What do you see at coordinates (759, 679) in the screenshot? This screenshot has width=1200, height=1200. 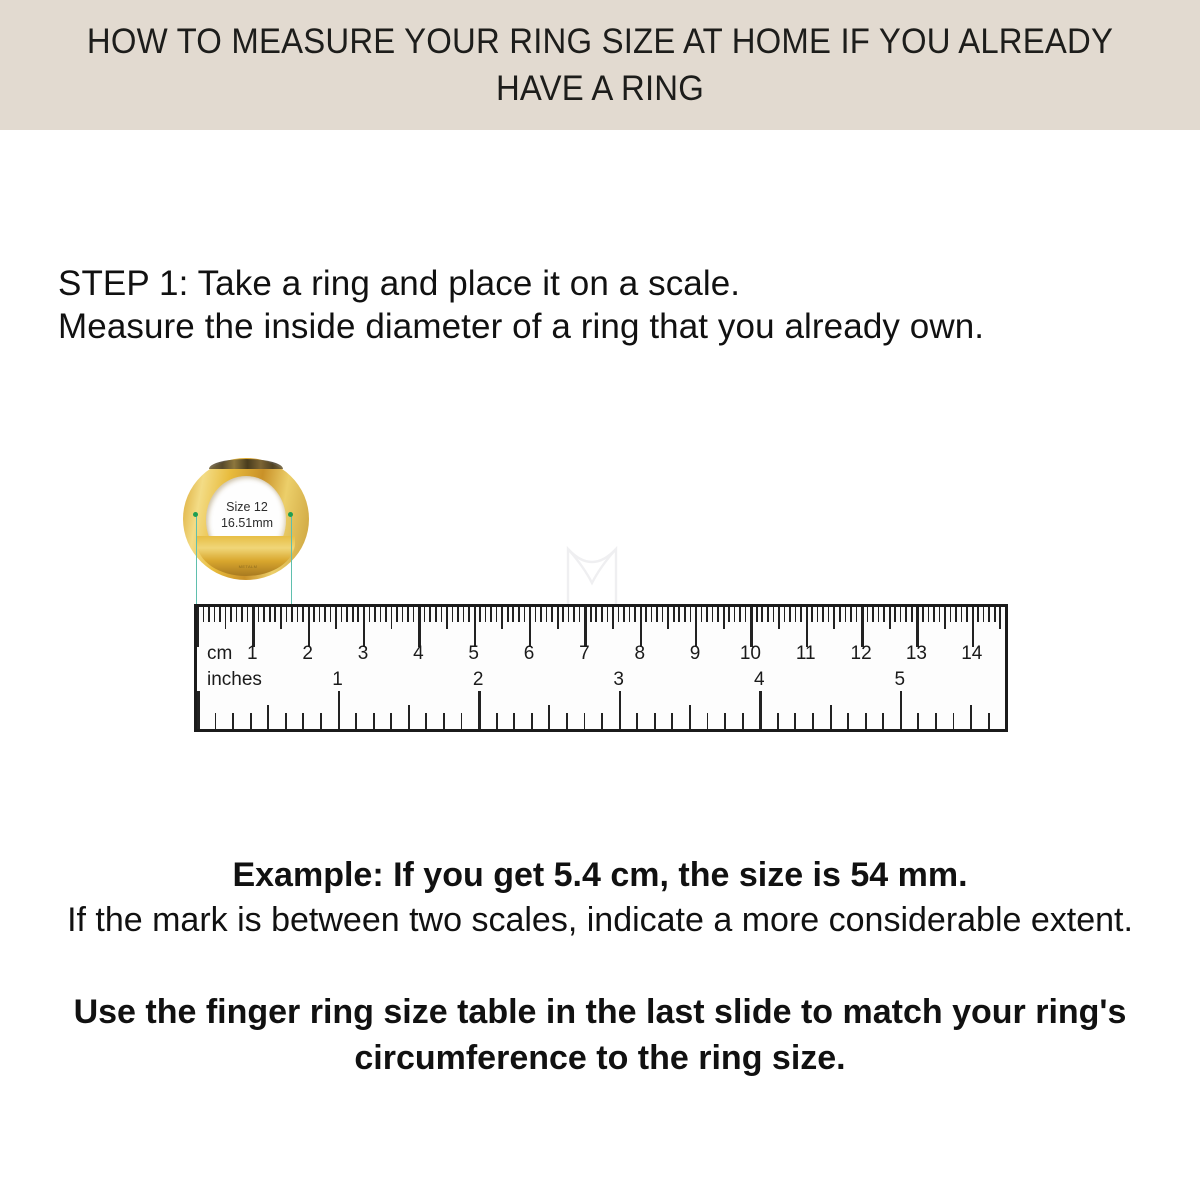 I see `ruler-inch-number: 4` at bounding box center [759, 679].